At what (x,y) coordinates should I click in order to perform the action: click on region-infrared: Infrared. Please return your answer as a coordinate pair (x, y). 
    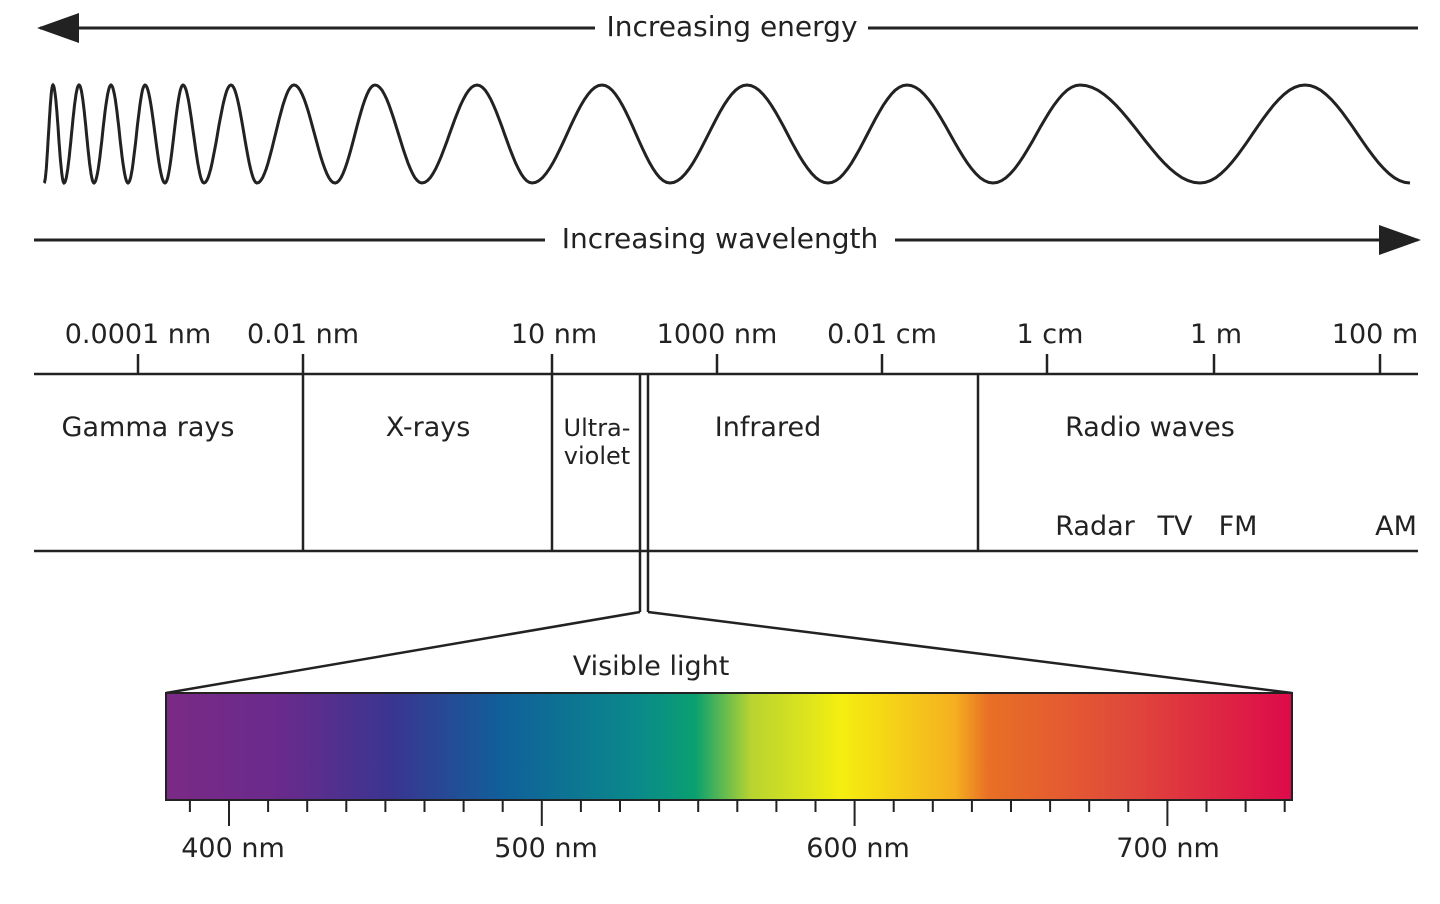
    Looking at the image, I should click on (768, 427).